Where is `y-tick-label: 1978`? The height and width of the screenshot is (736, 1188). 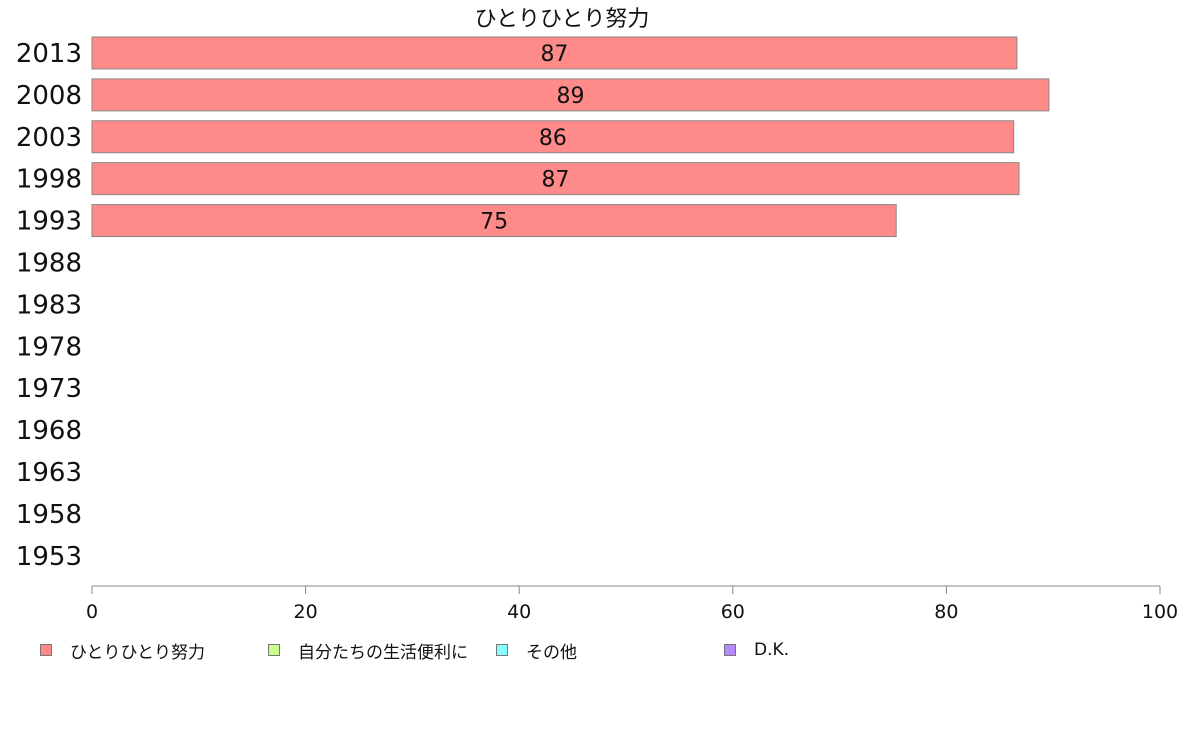
y-tick-label: 1978 is located at coordinates (49, 347).